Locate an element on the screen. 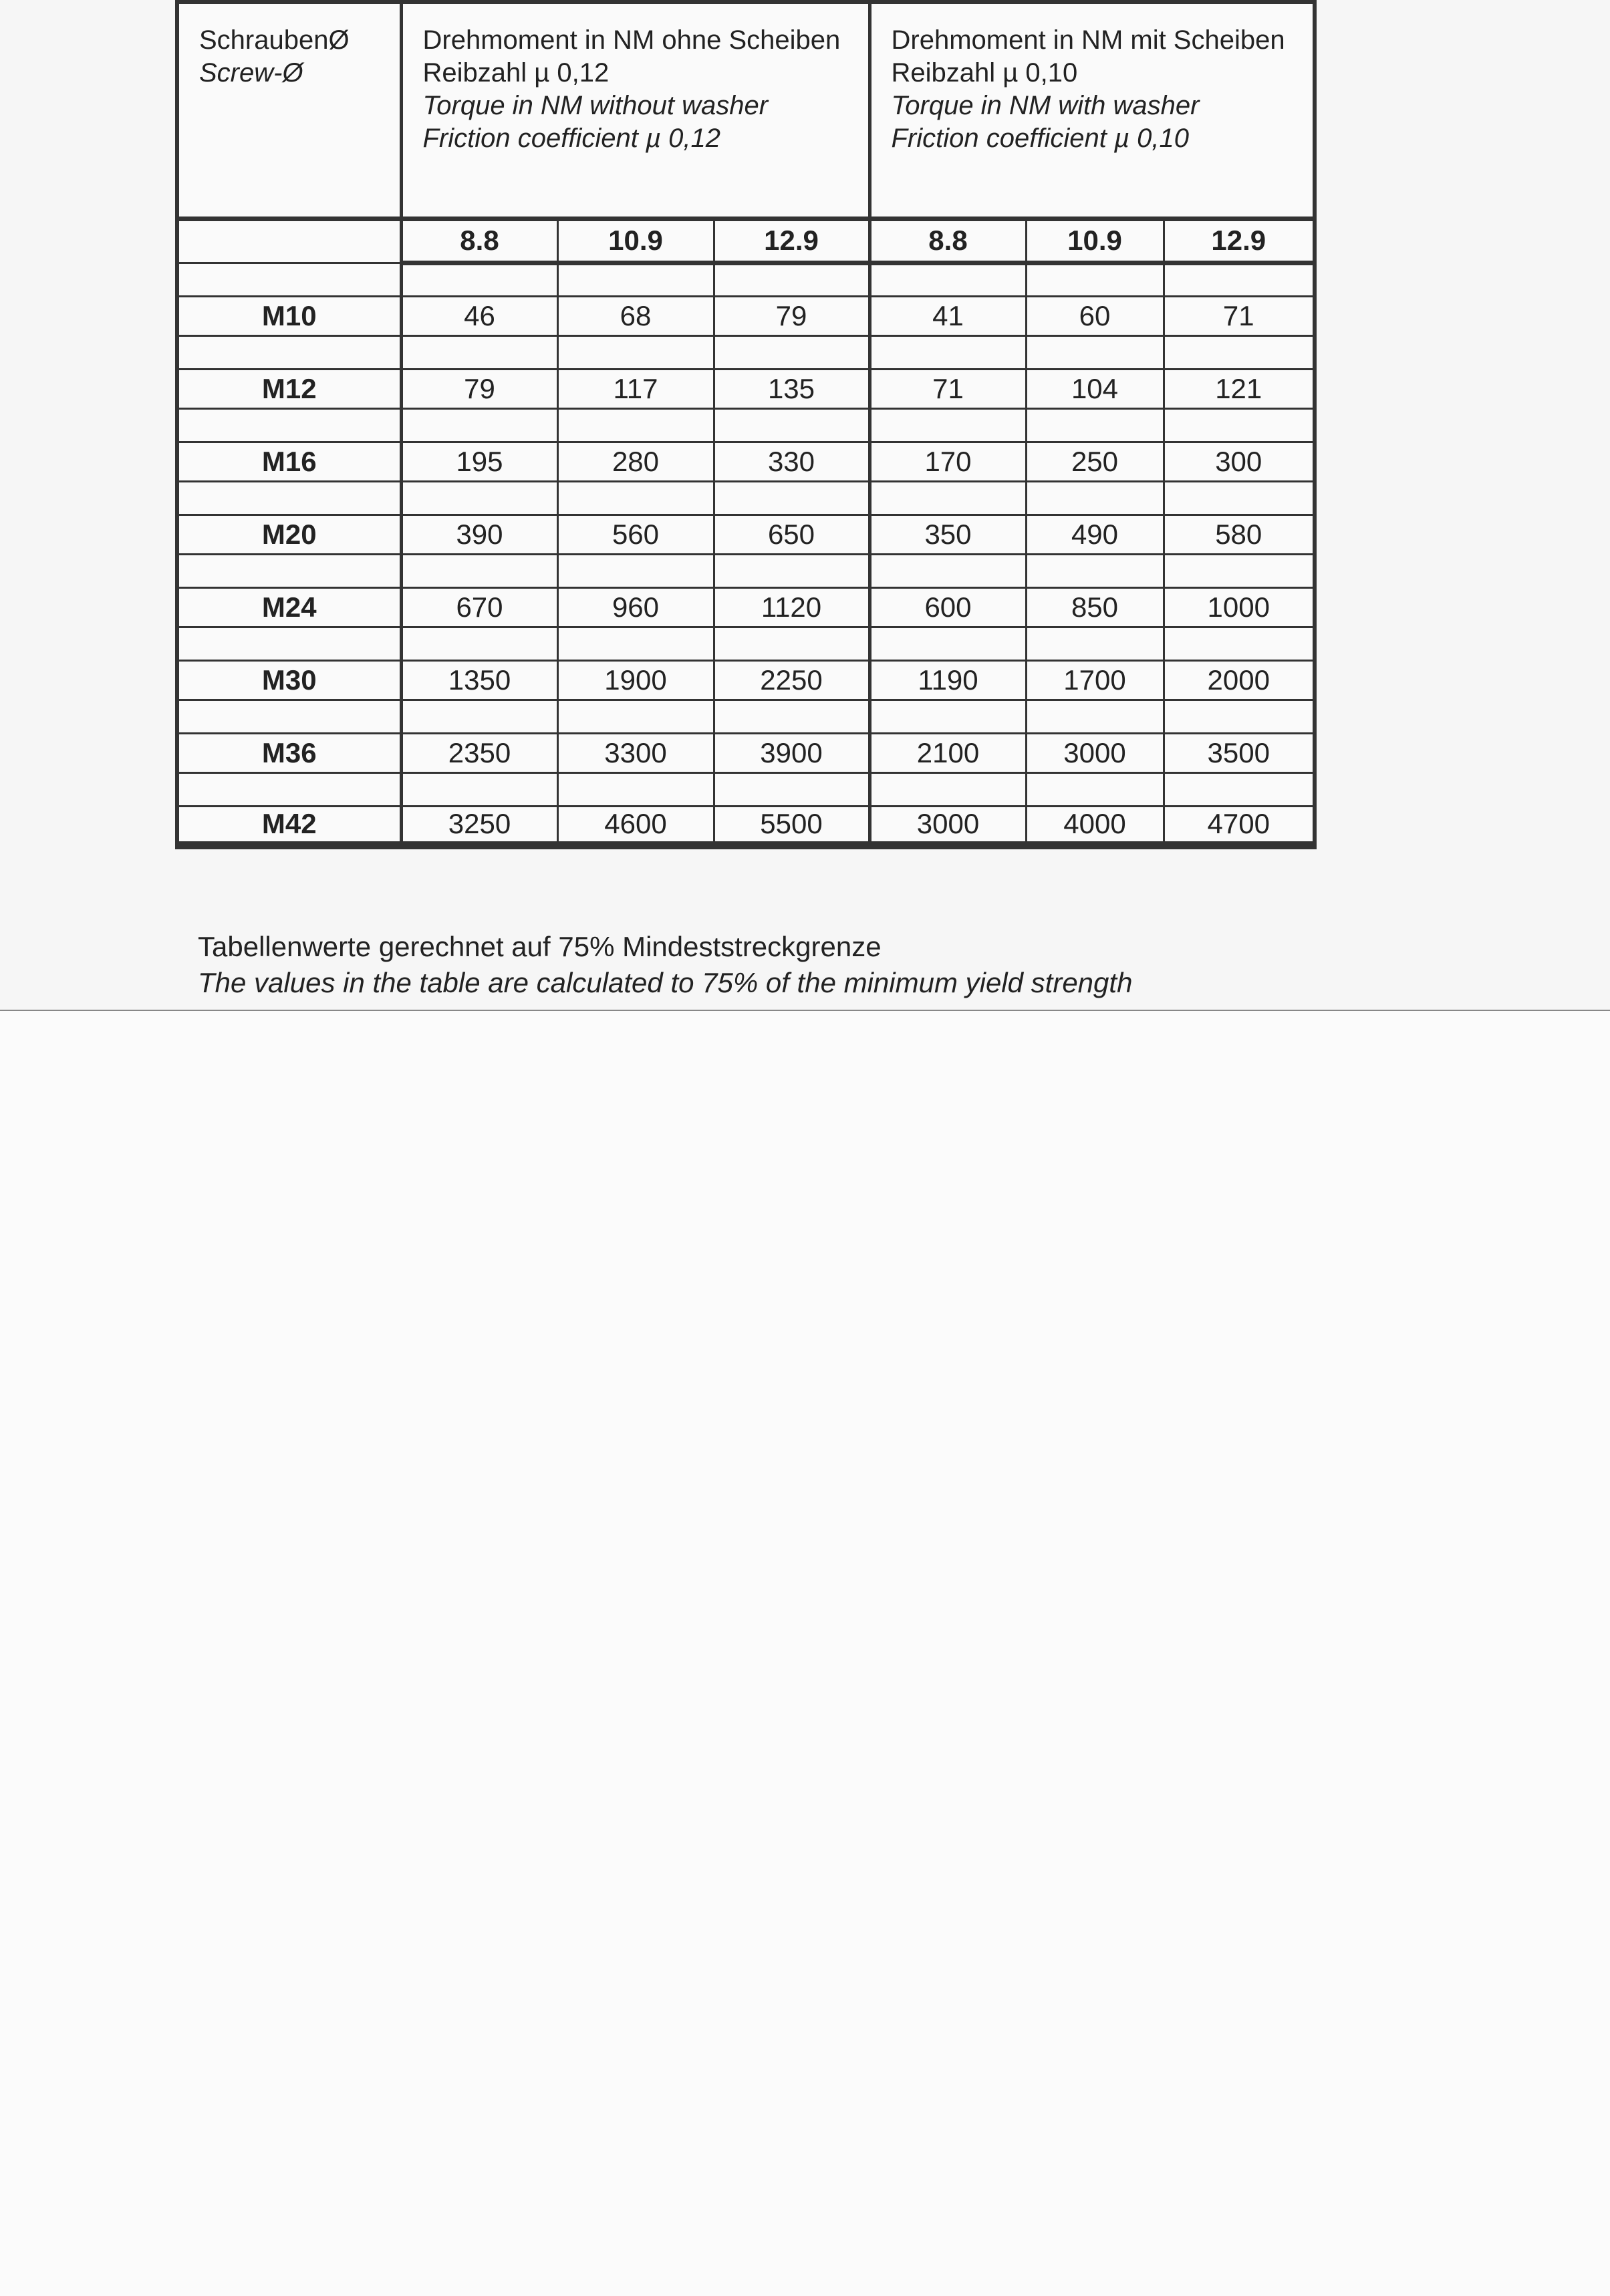 The width and height of the screenshot is (1610, 2296). torque-value-cell: 650 is located at coordinates (792, 534).